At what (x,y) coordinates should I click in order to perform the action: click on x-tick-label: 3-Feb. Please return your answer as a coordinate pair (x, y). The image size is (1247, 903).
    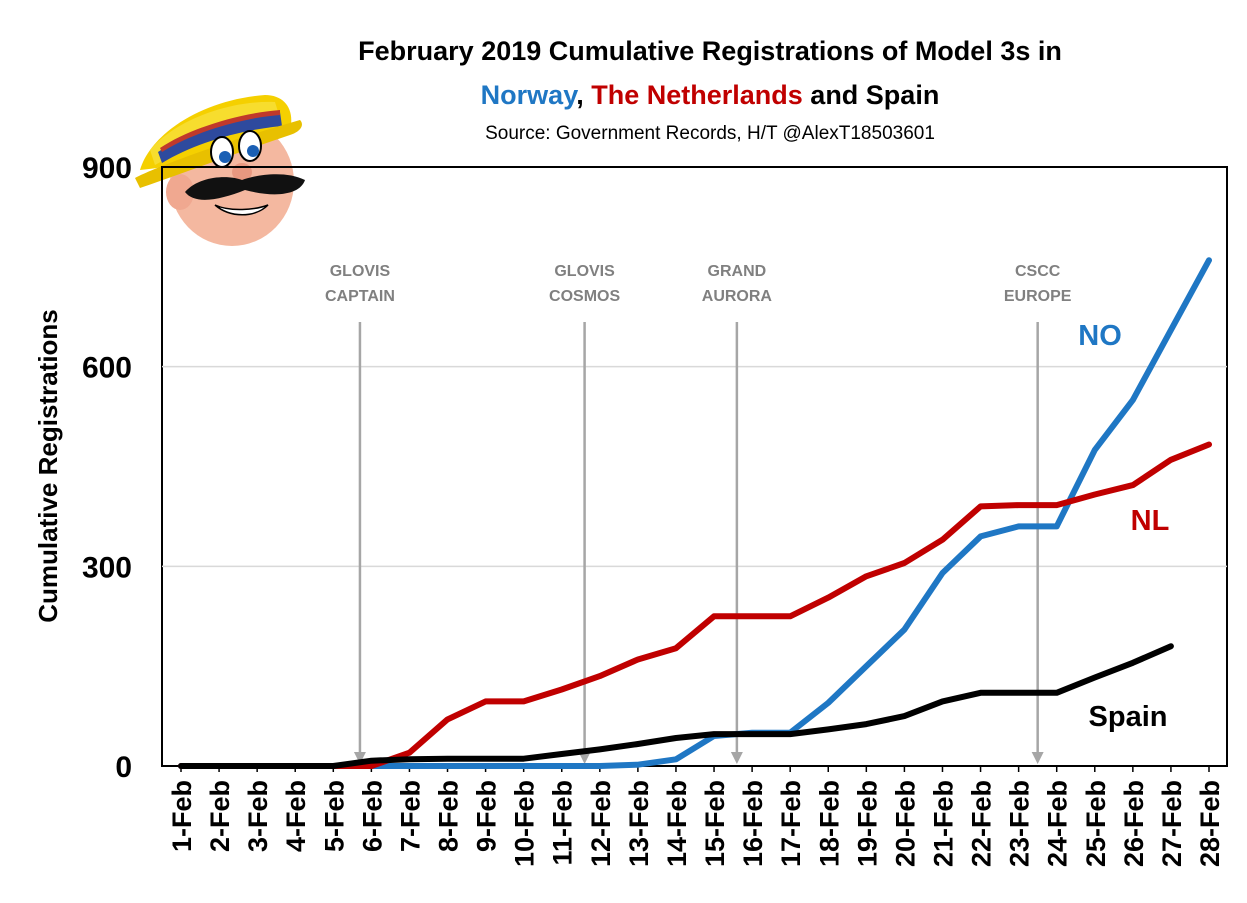
    Looking at the image, I should click on (258, 816).